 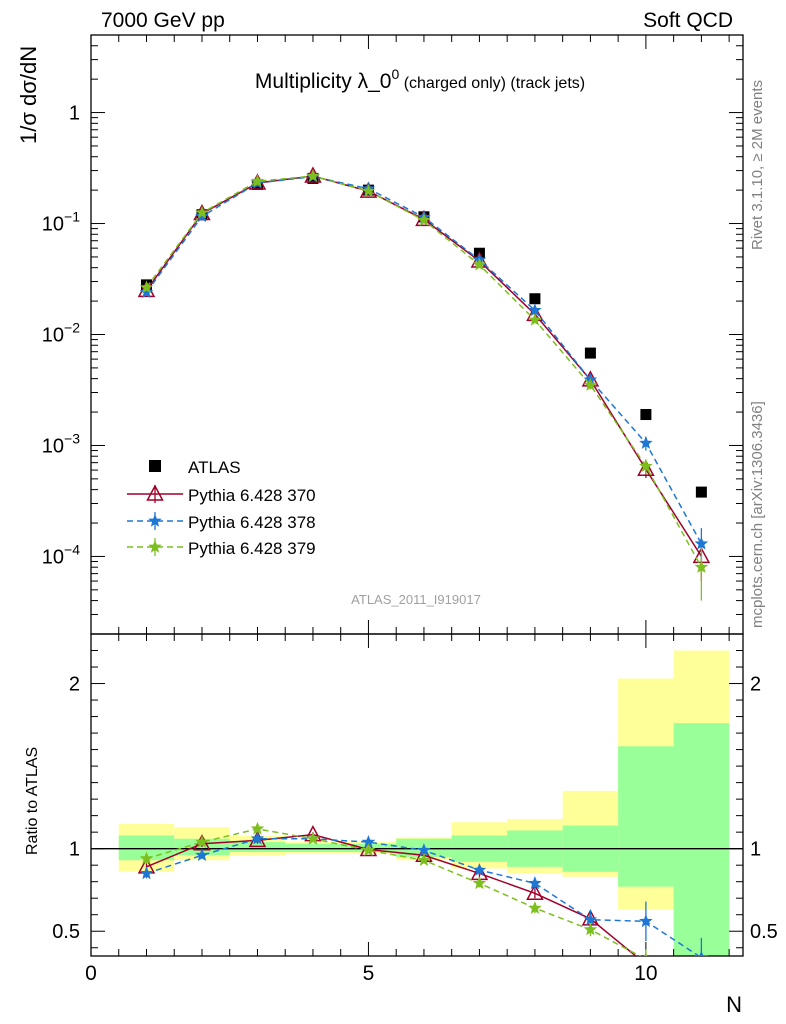 I want to click on main-y-tick-label: 10⁻¹, so click(x=61, y=222).